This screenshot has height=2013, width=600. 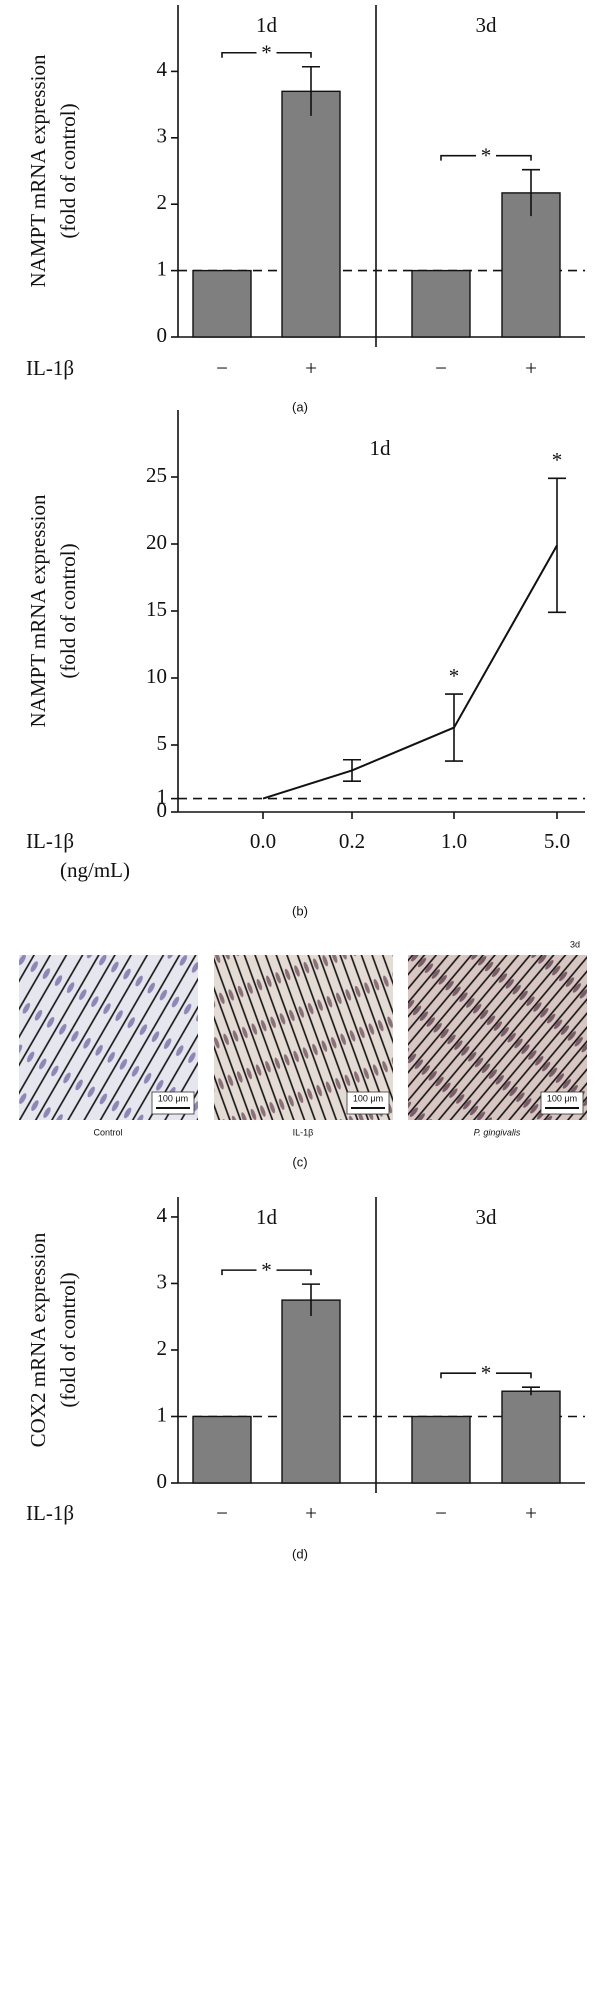 I want to click on chart-title: 1d, so click(x=381, y=448).